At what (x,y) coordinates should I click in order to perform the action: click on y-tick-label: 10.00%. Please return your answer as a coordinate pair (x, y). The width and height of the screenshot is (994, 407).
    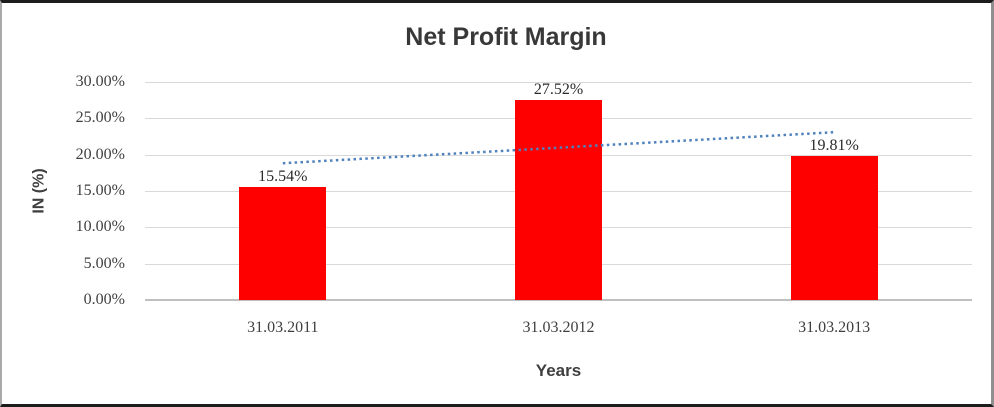
    Looking at the image, I should click on (100, 227).